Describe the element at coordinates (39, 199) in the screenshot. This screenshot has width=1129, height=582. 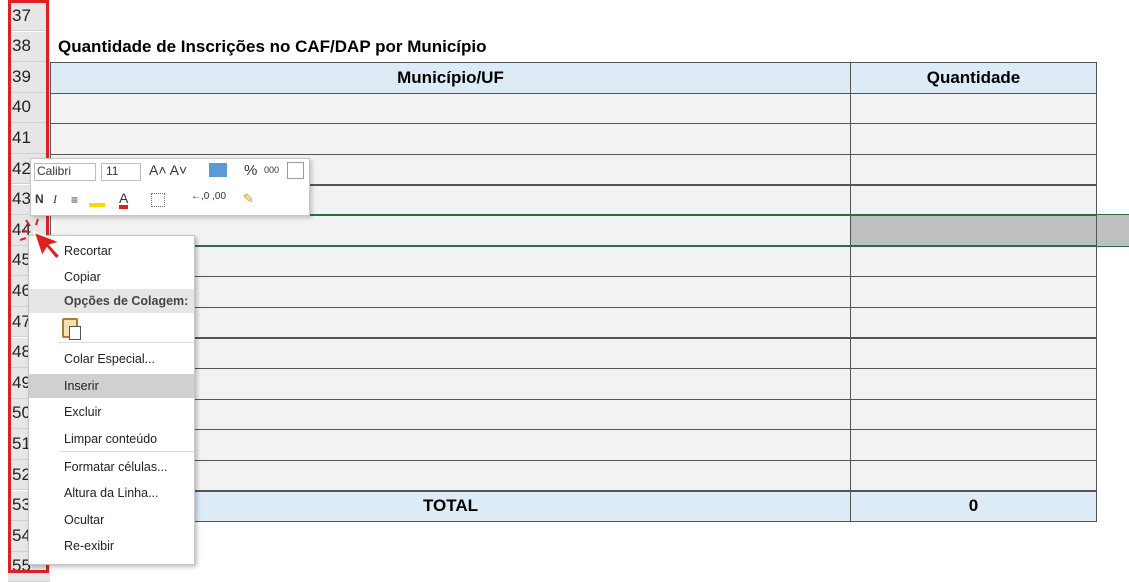
I see `bold-btn: N` at that location.